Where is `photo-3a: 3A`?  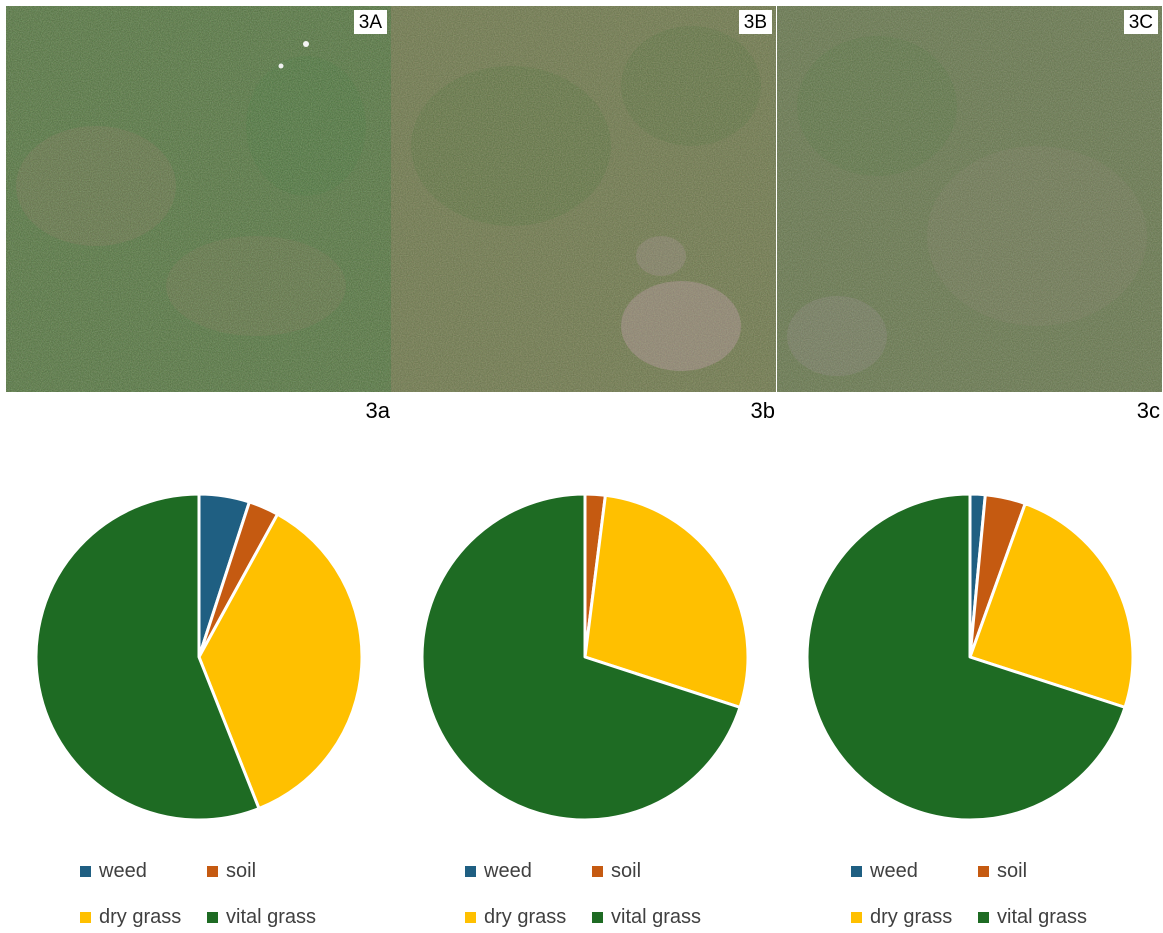 photo-3a: 3A is located at coordinates (198, 199).